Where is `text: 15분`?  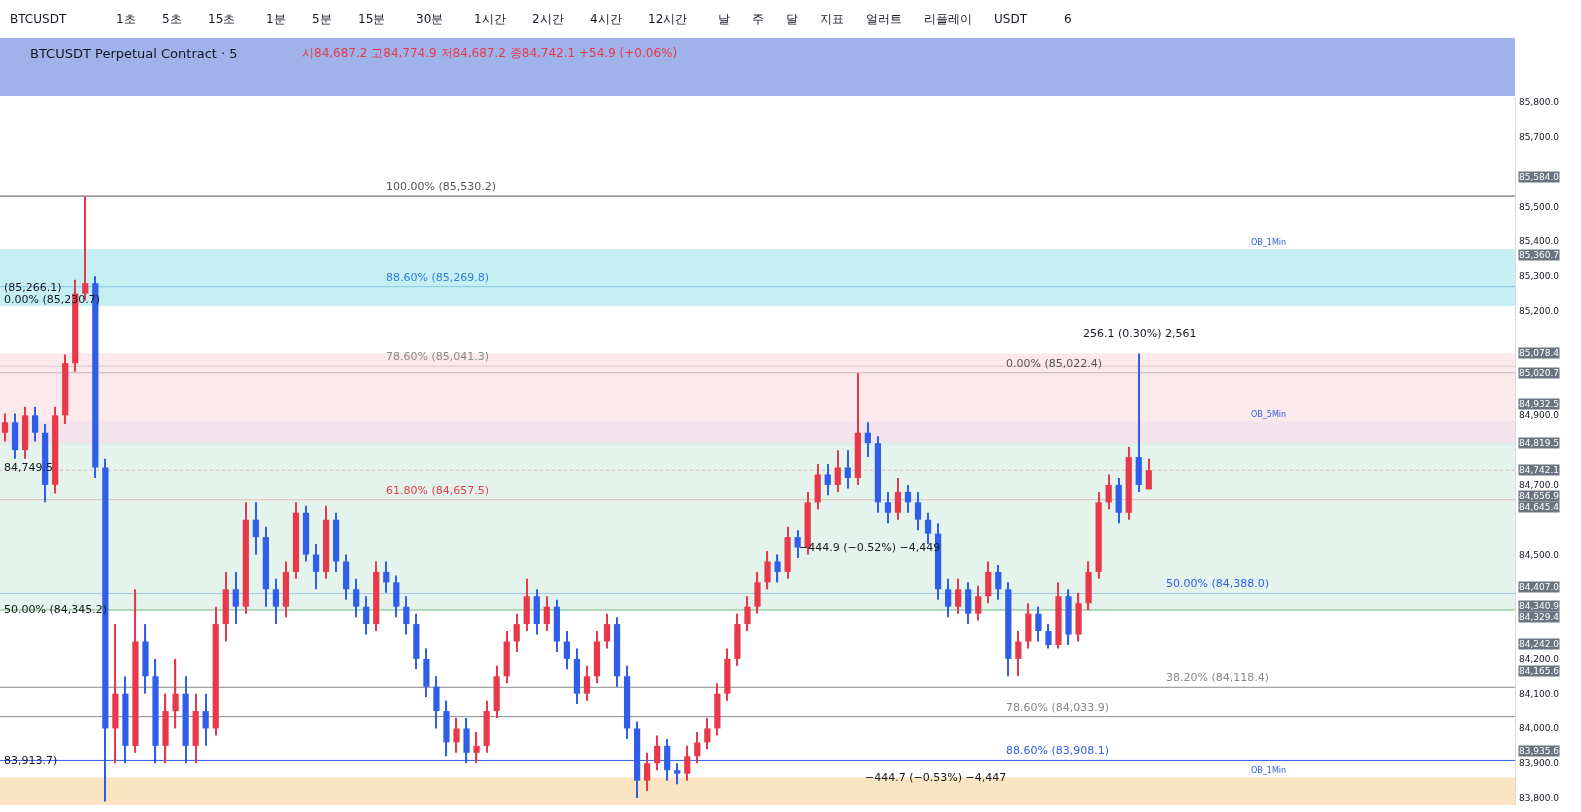 text: 15분 is located at coordinates (372, 19).